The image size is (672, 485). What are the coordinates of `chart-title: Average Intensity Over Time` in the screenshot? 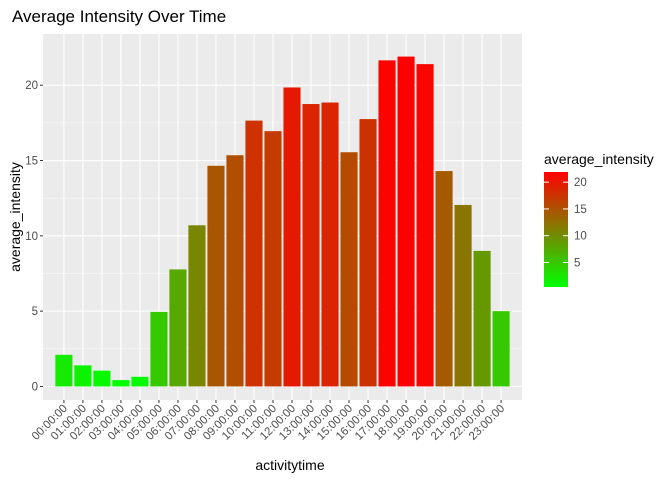 It's located at (119, 16).